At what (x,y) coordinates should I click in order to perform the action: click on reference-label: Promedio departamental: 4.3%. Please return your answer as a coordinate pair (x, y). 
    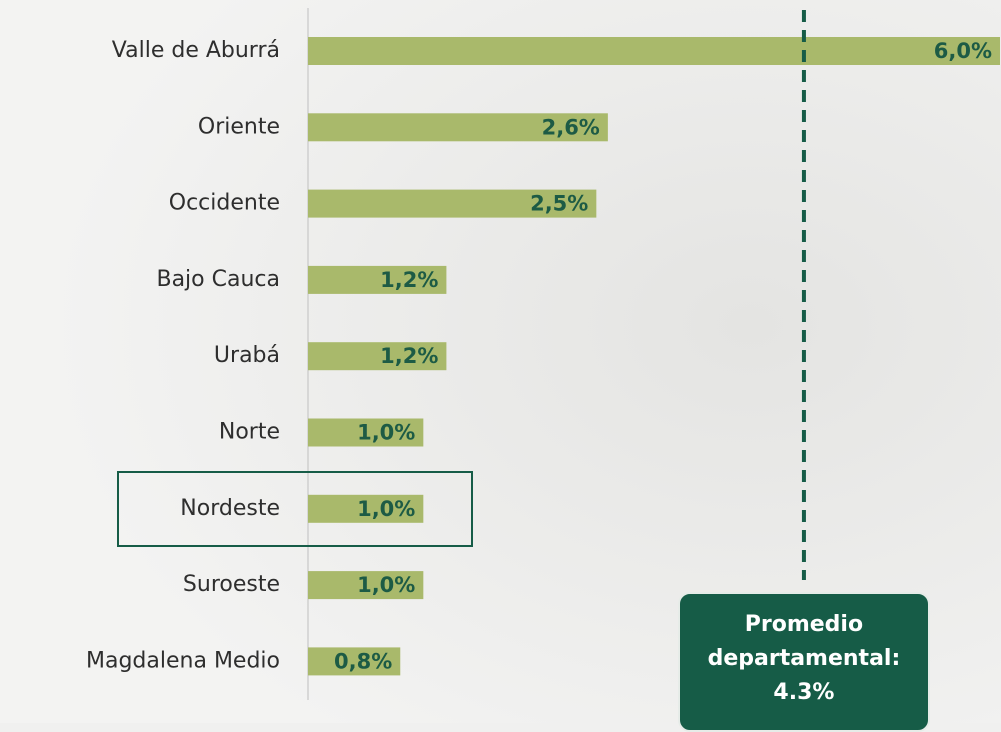
    Looking at the image, I should click on (803, 662).